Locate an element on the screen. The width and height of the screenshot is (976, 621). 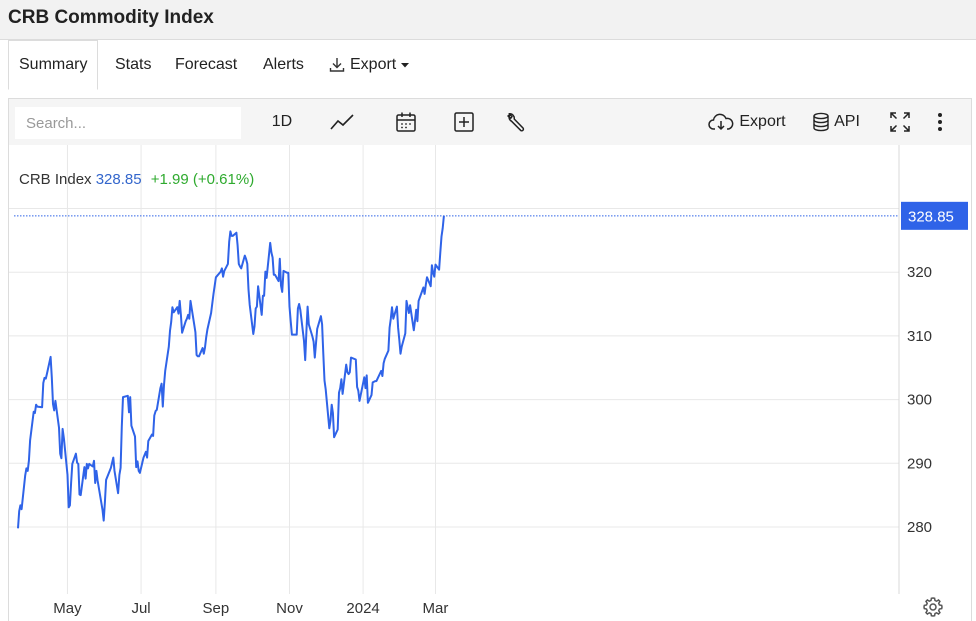
add-box-icon is located at coordinates (464, 122).